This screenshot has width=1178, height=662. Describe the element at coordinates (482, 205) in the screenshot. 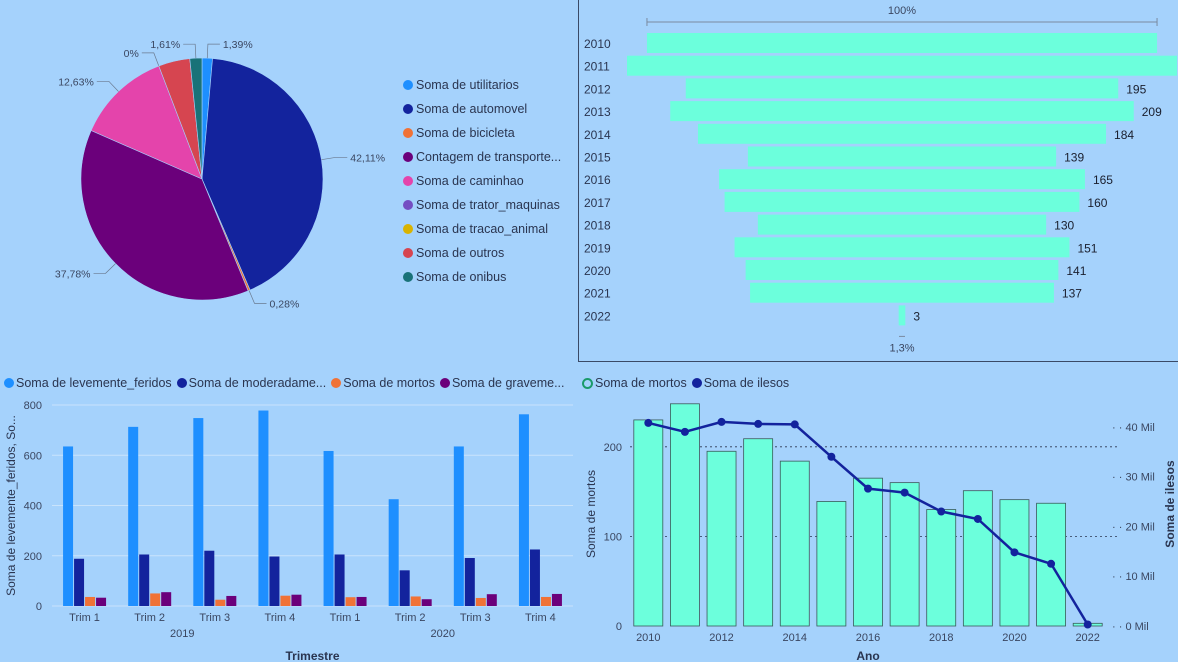

I see `legend-item: Soma de trator_maquinas` at that location.